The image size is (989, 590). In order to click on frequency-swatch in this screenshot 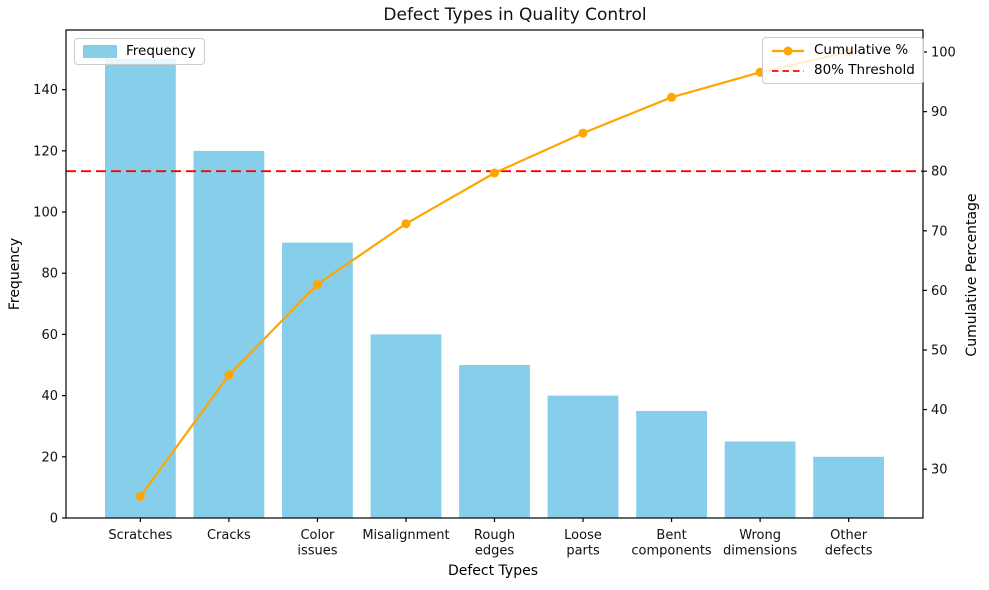, I will do `click(100, 51)`.